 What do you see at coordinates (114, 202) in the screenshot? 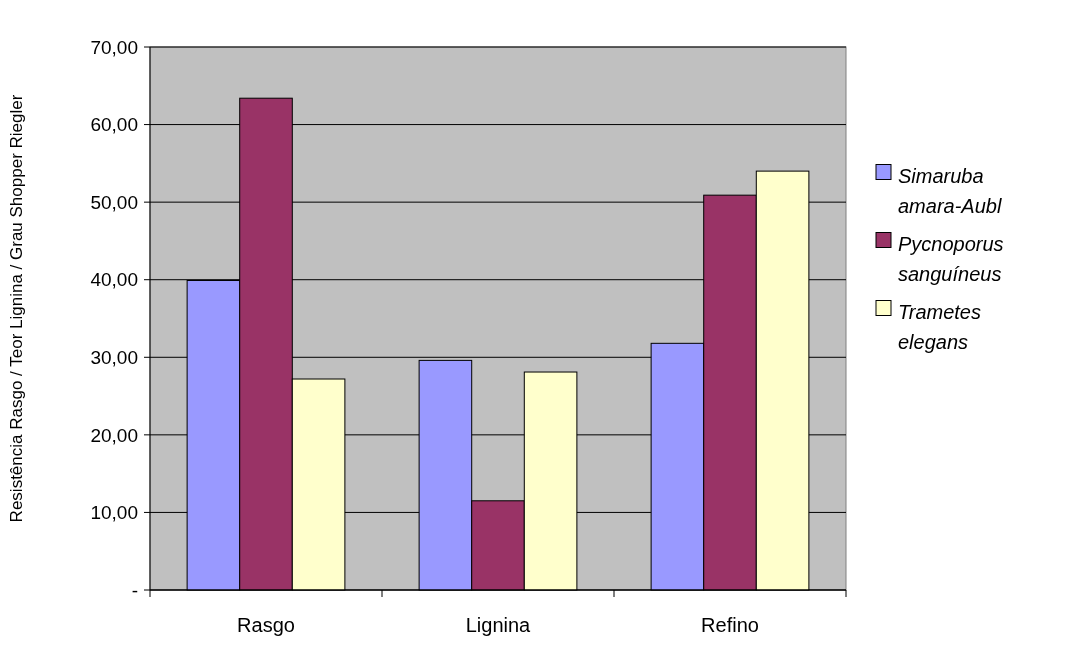
I see `y-tick-label: 50,00` at bounding box center [114, 202].